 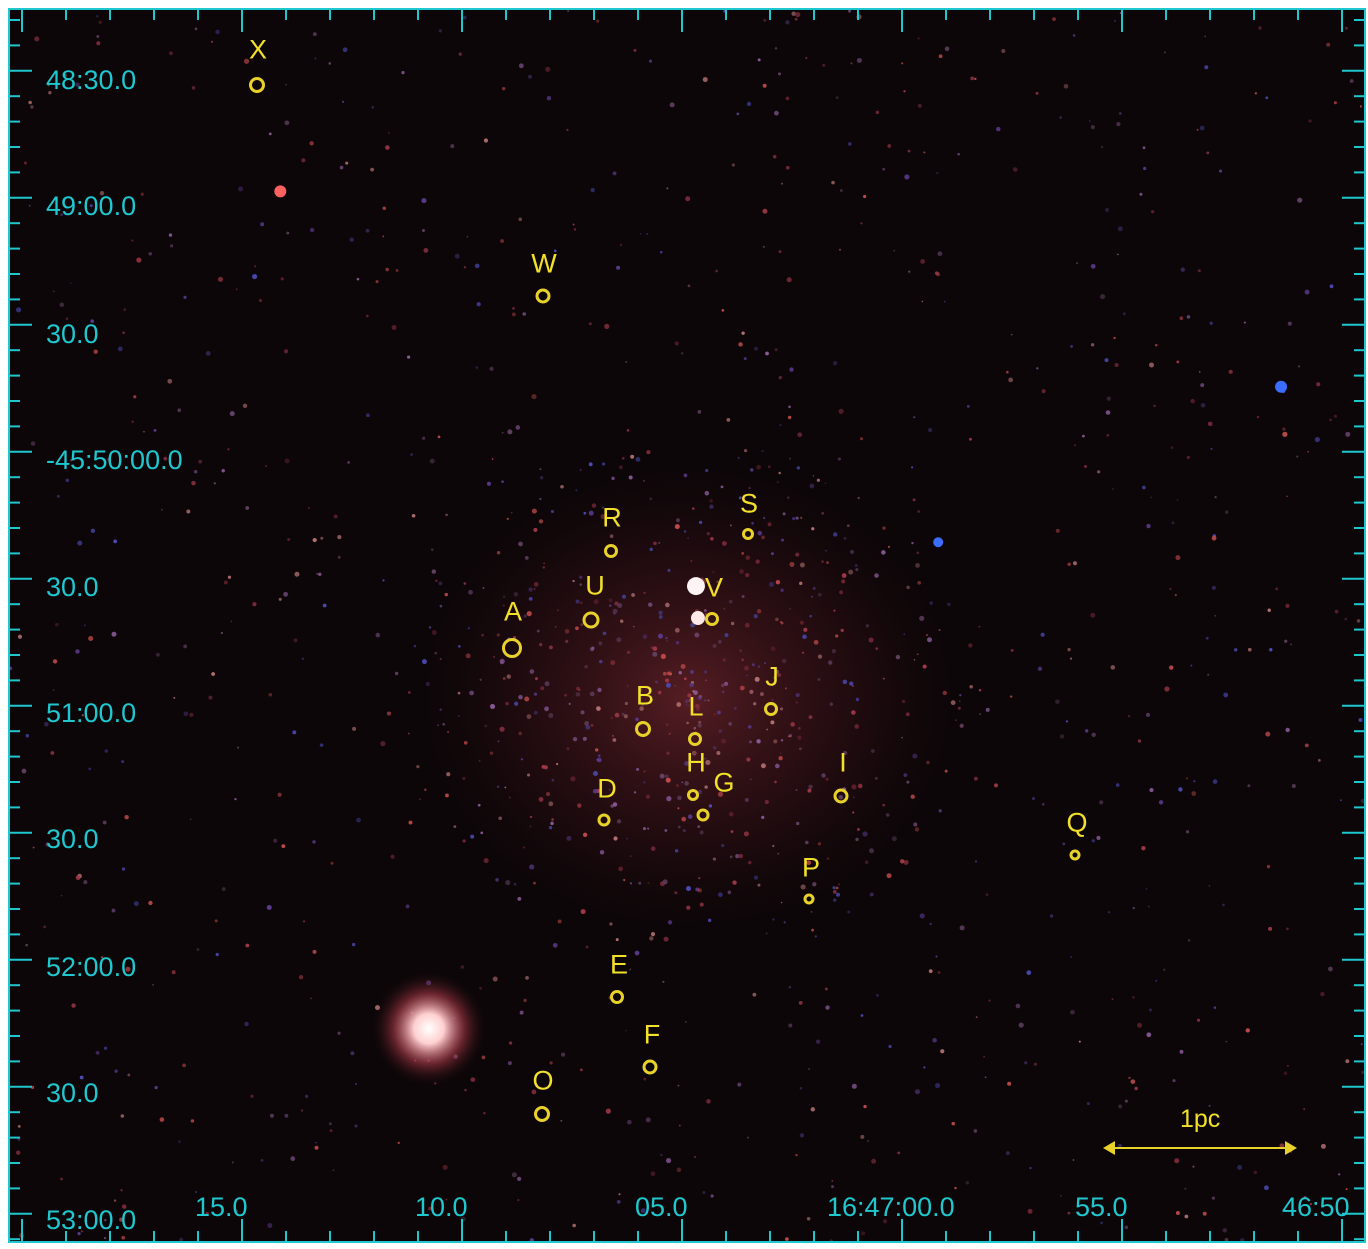 What do you see at coordinates (91, 713) in the screenshot?
I see `dec-label: 51:00.0` at bounding box center [91, 713].